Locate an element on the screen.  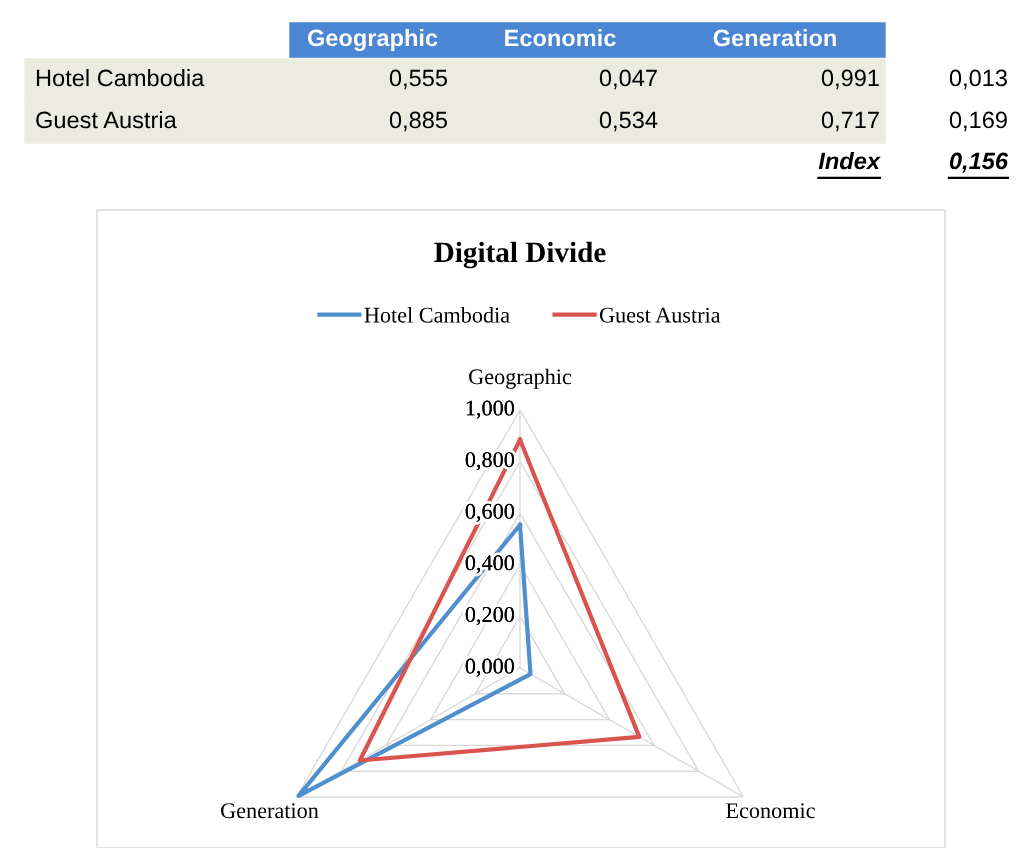
text: 0,717 is located at coordinates (850, 121).